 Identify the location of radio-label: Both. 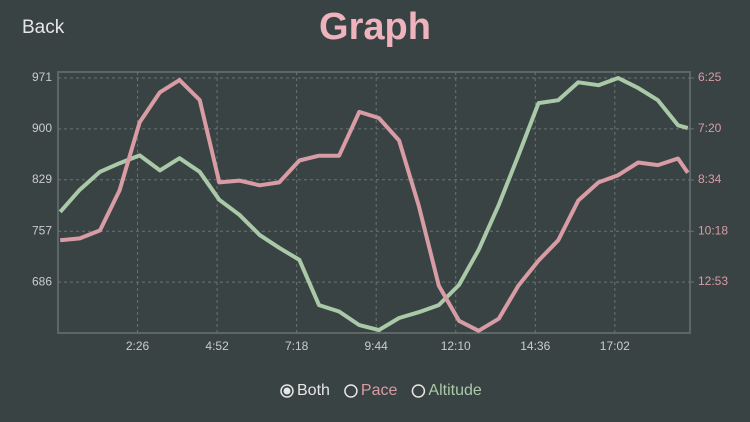
(313, 390).